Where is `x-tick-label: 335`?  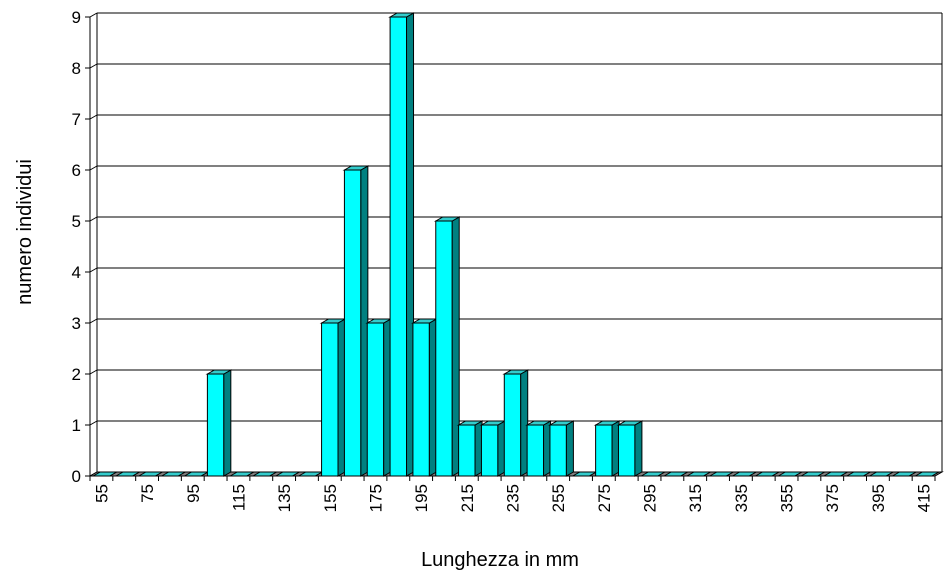
x-tick-label: 335 is located at coordinates (741, 498).